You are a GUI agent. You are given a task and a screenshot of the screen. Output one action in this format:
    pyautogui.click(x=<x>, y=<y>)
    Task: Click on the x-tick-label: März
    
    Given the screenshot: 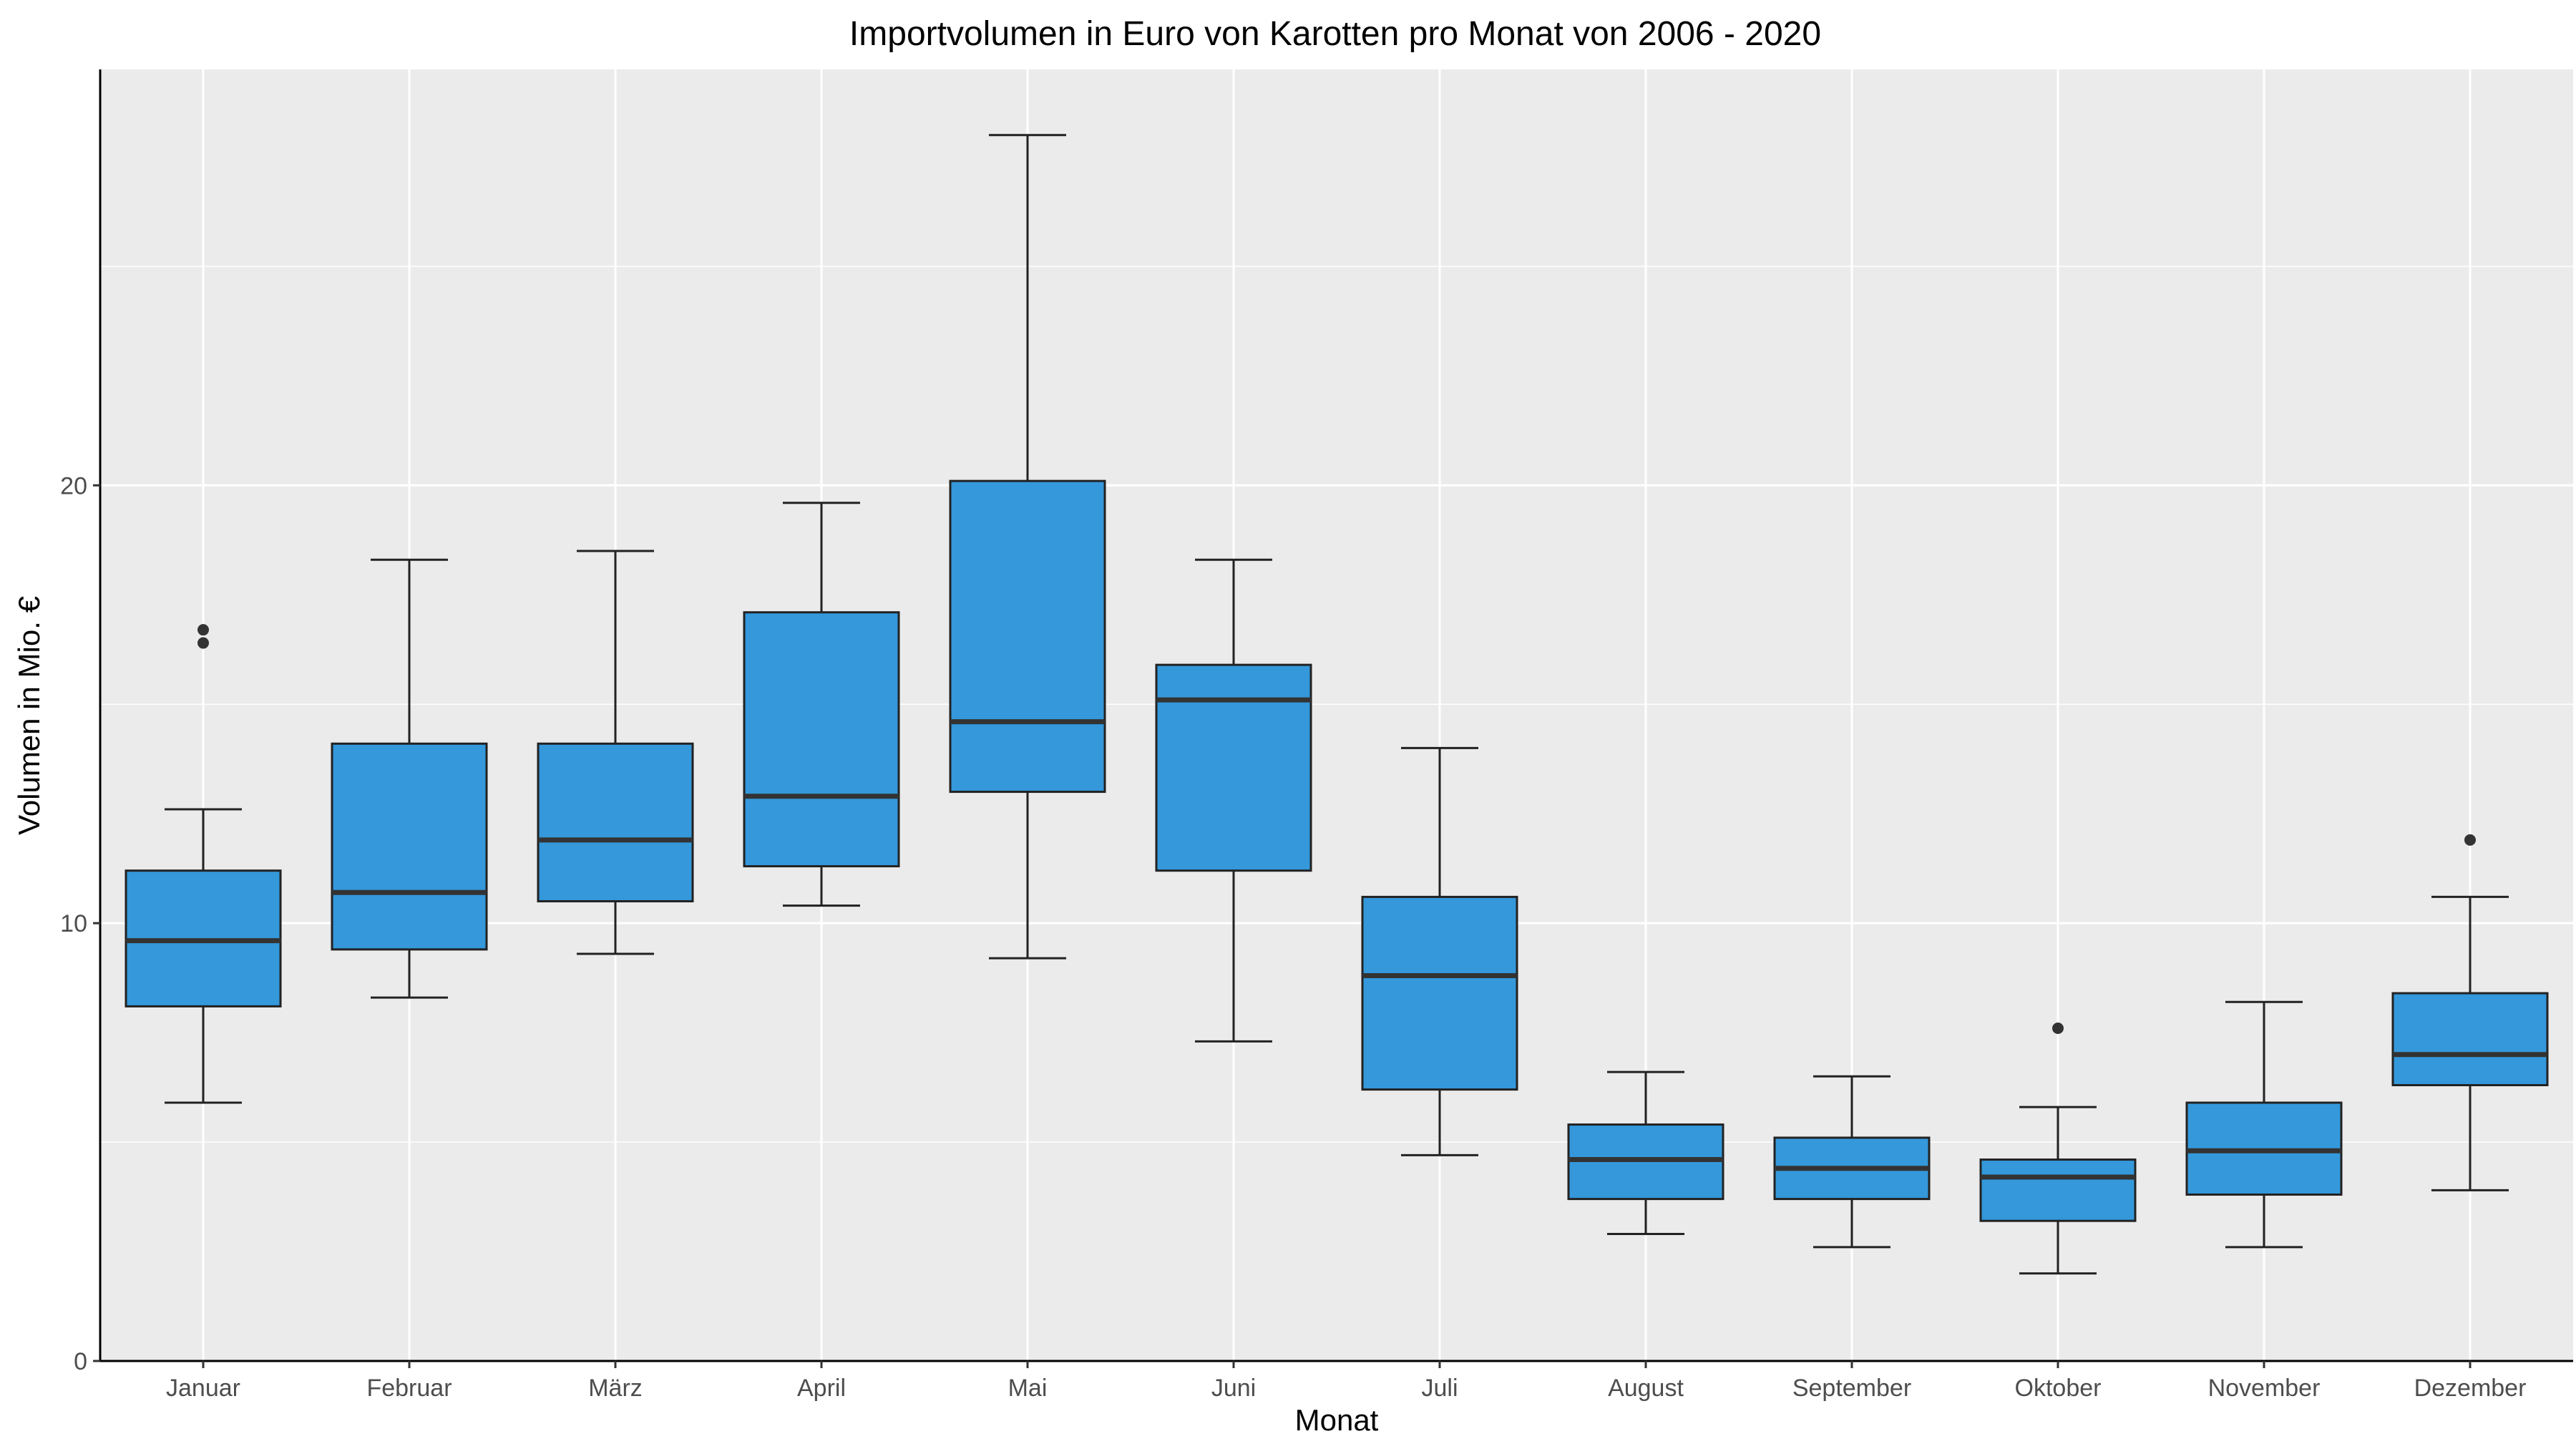 What is the action you would take?
    pyautogui.click(x=615, y=1388)
    